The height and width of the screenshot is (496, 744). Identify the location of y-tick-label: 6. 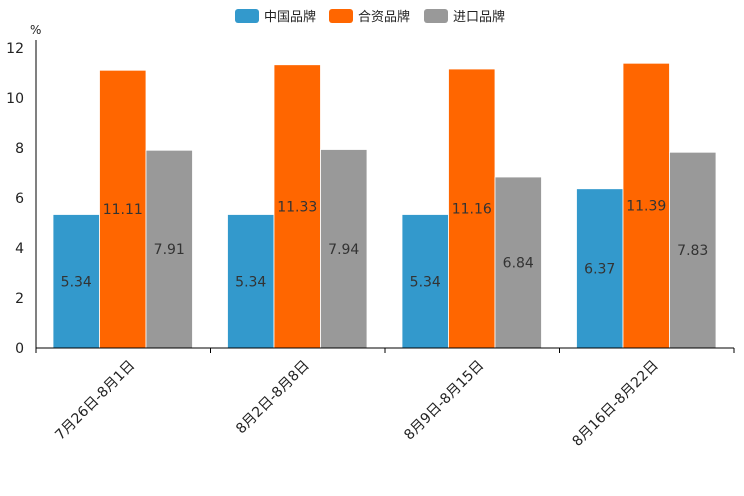
(19, 199).